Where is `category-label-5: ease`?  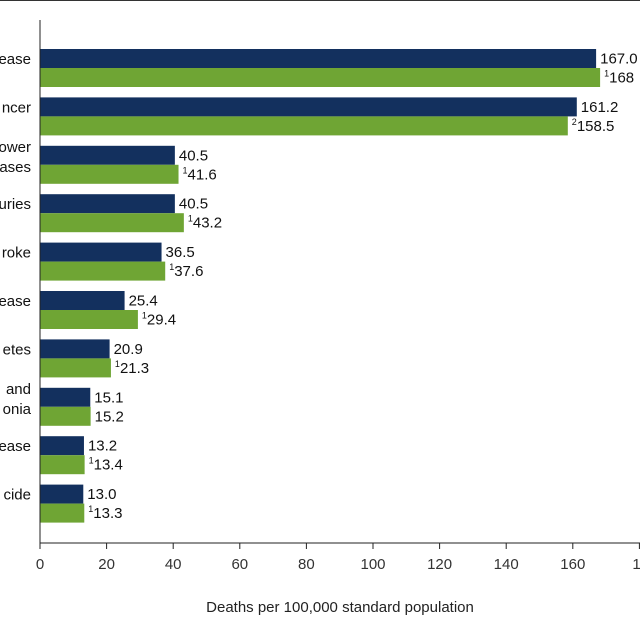 category-label-5: ease is located at coordinates (15, 301).